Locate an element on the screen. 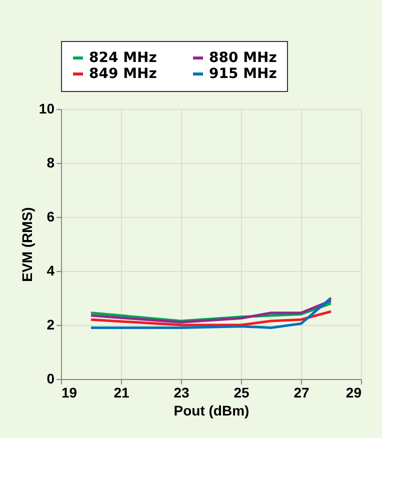 The width and height of the screenshot is (416, 499). x-tick-label: 21 is located at coordinates (122, 392).